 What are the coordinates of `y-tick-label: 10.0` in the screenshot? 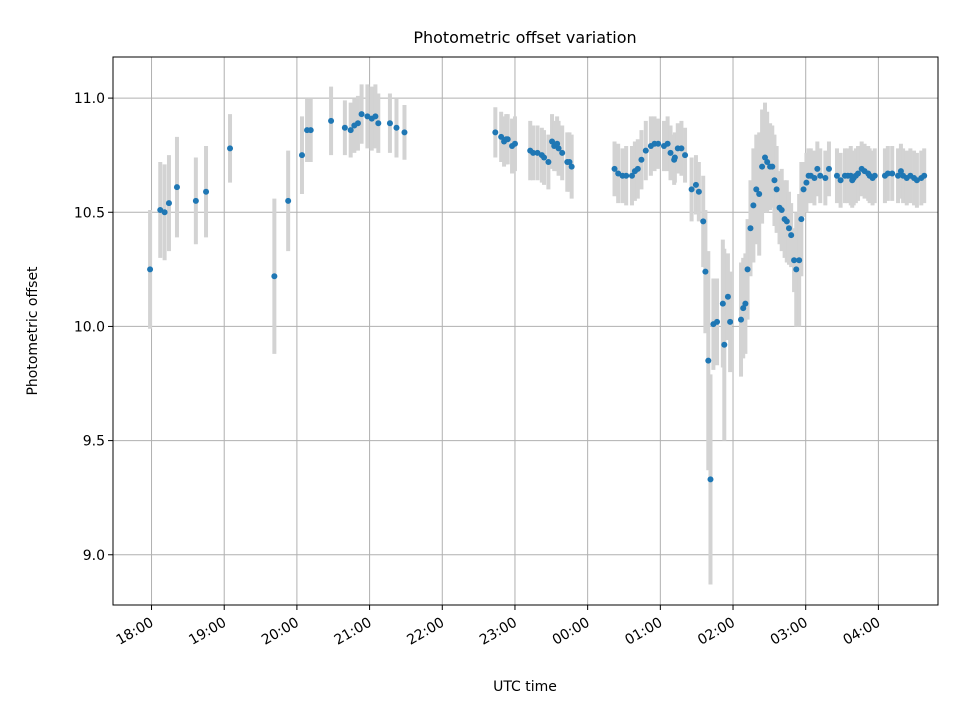 It's located at (89, 327).